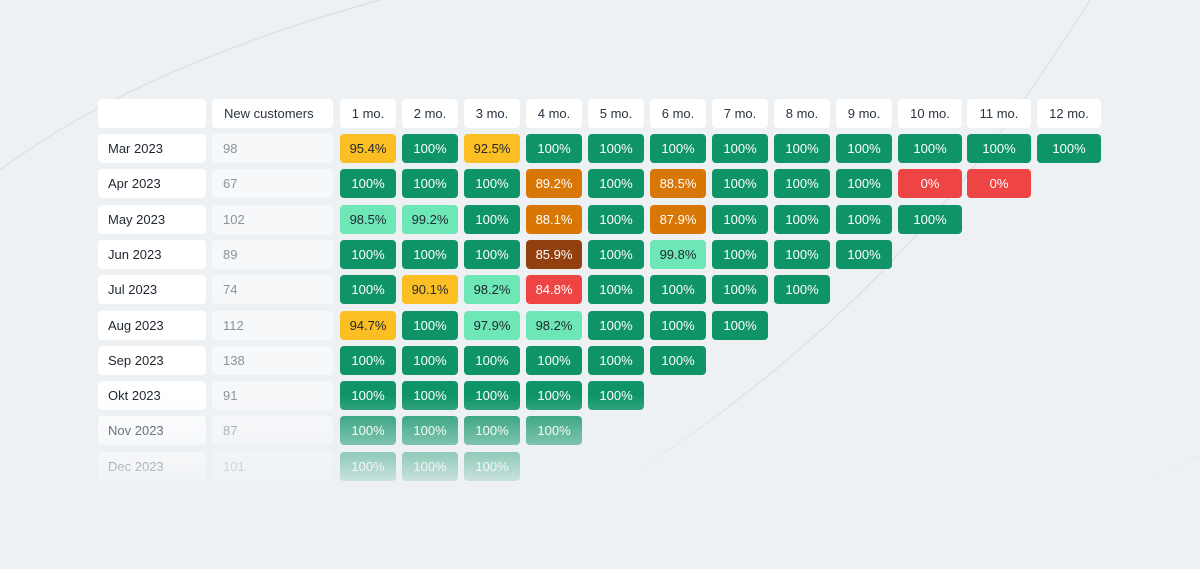  Describe the element at coordinates (152, 219) in the screenshot. I see `cohort-label: May 2023` at that location.